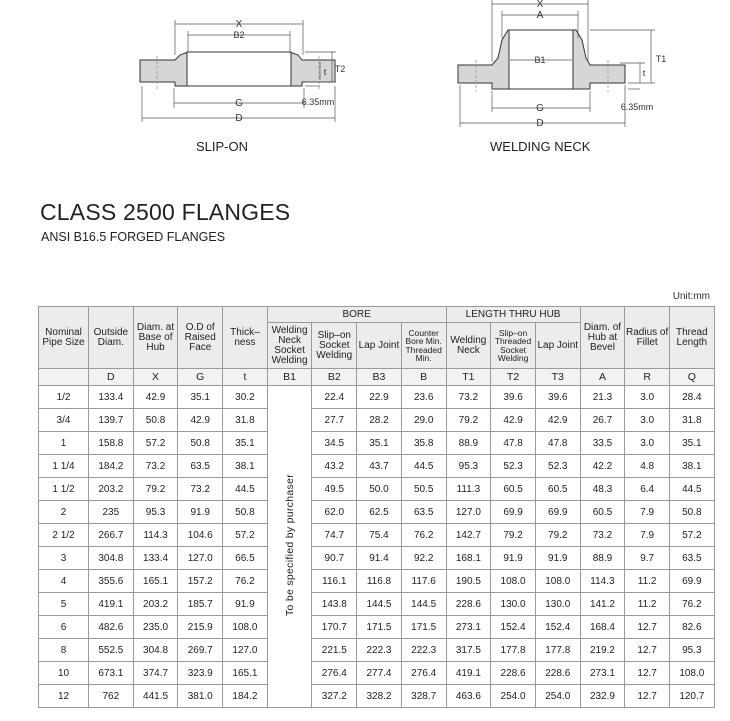  What do you see at coordinates (602, 397) in the screenshot?
I see `table-cell: 21.3` at bounding box center [602, 397].